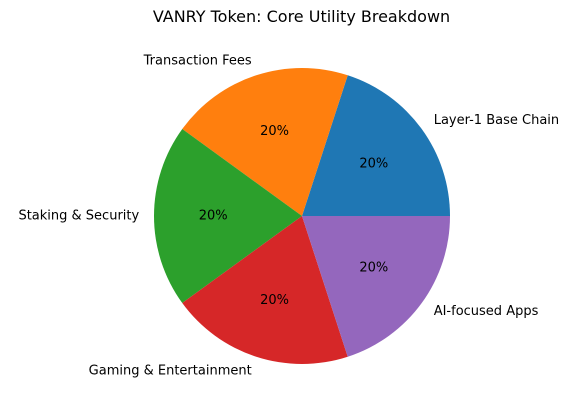 The width and height of the screenshot is (577, 411). Describe the element at coordinates (197, 61) in the screenshot. I see `pie-slice-category-label: Transaction Fees` at that location.